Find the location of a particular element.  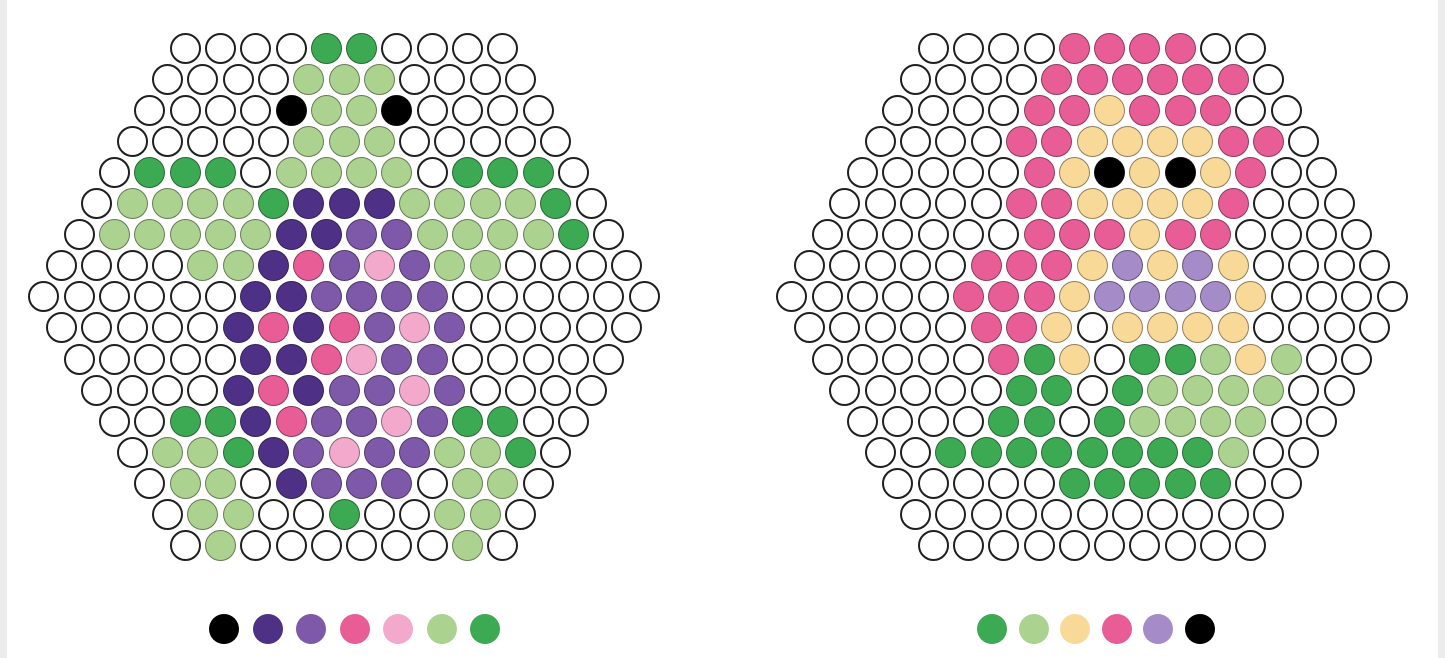

bead-v is located at coordinates (1180, 297).